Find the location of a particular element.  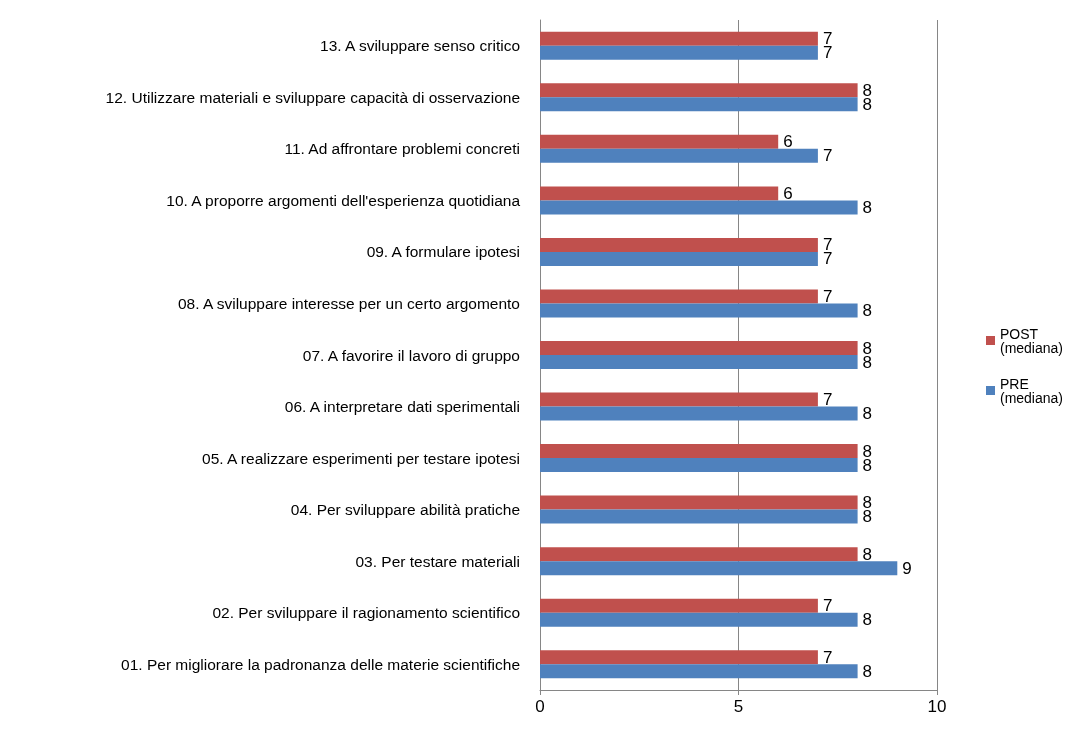

data-label: 9 is located at coordinates (907, 568).